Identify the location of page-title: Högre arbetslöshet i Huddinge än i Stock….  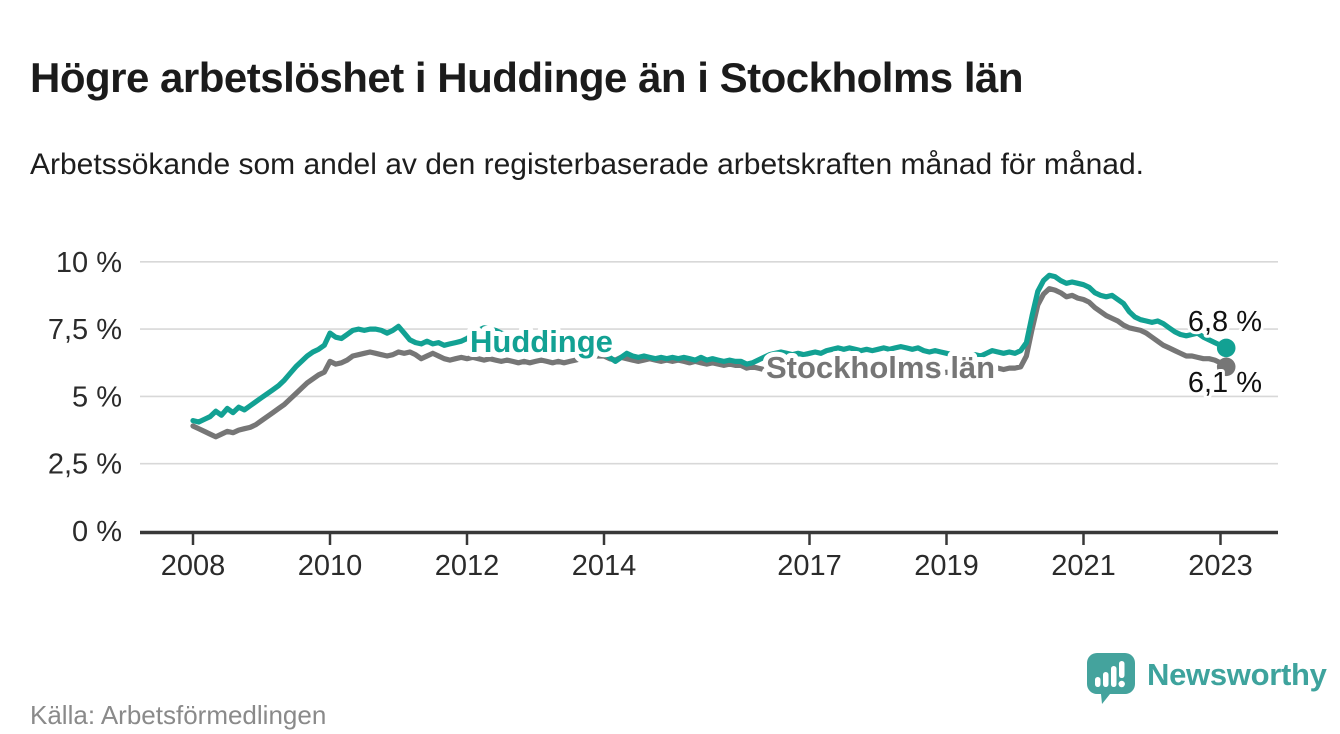
(527, 78).